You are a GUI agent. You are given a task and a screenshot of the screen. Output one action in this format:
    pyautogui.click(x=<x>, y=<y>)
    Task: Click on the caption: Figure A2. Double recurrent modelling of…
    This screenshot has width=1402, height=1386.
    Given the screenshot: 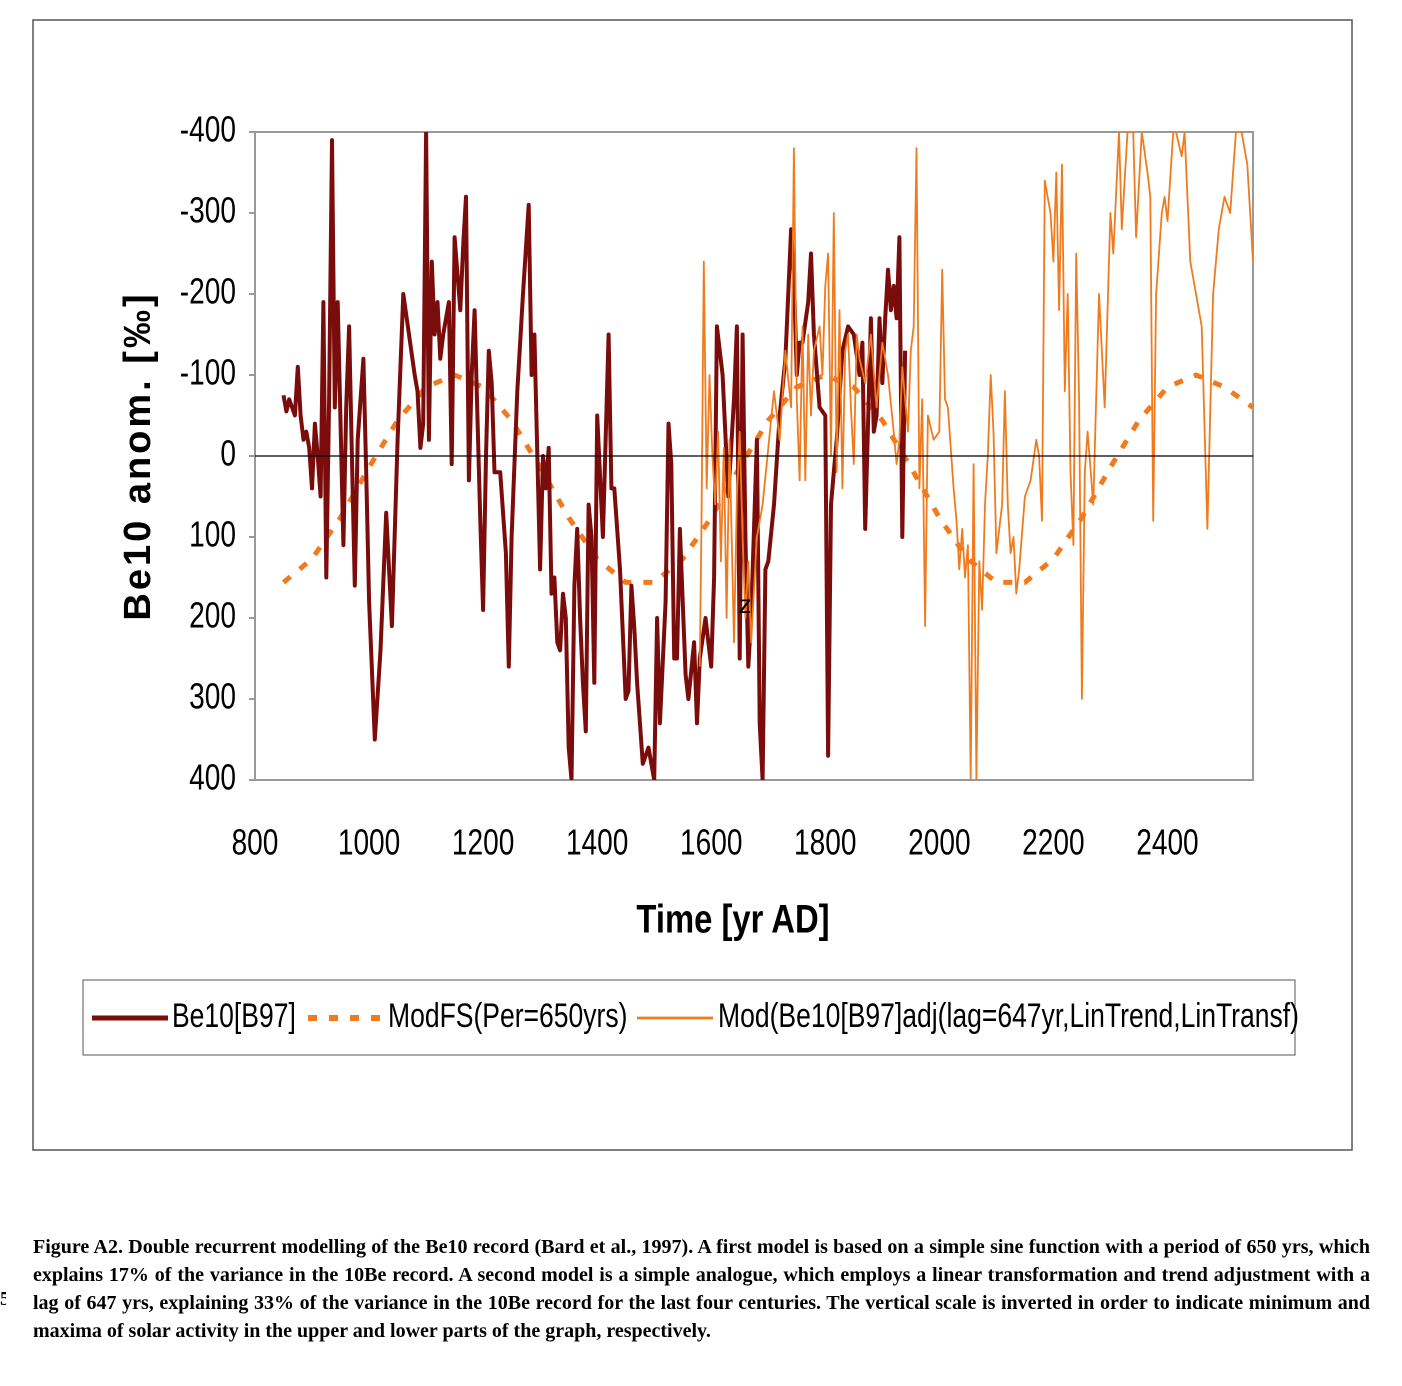 What is the action you would take?
    pyautogui.click(x=701, y=1289)
    